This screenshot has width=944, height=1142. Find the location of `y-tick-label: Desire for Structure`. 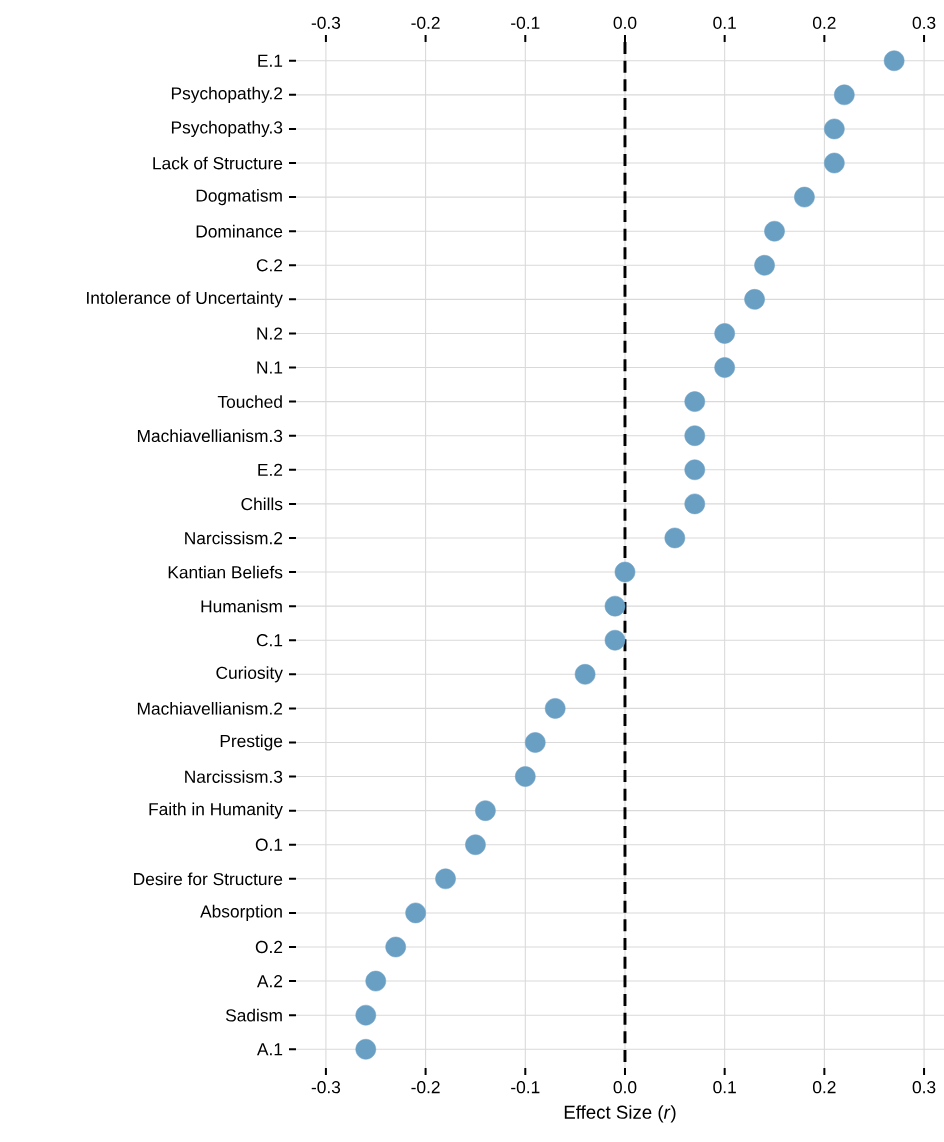

y-tick-label: Desire for Structure is located at coordinates (208, 879).